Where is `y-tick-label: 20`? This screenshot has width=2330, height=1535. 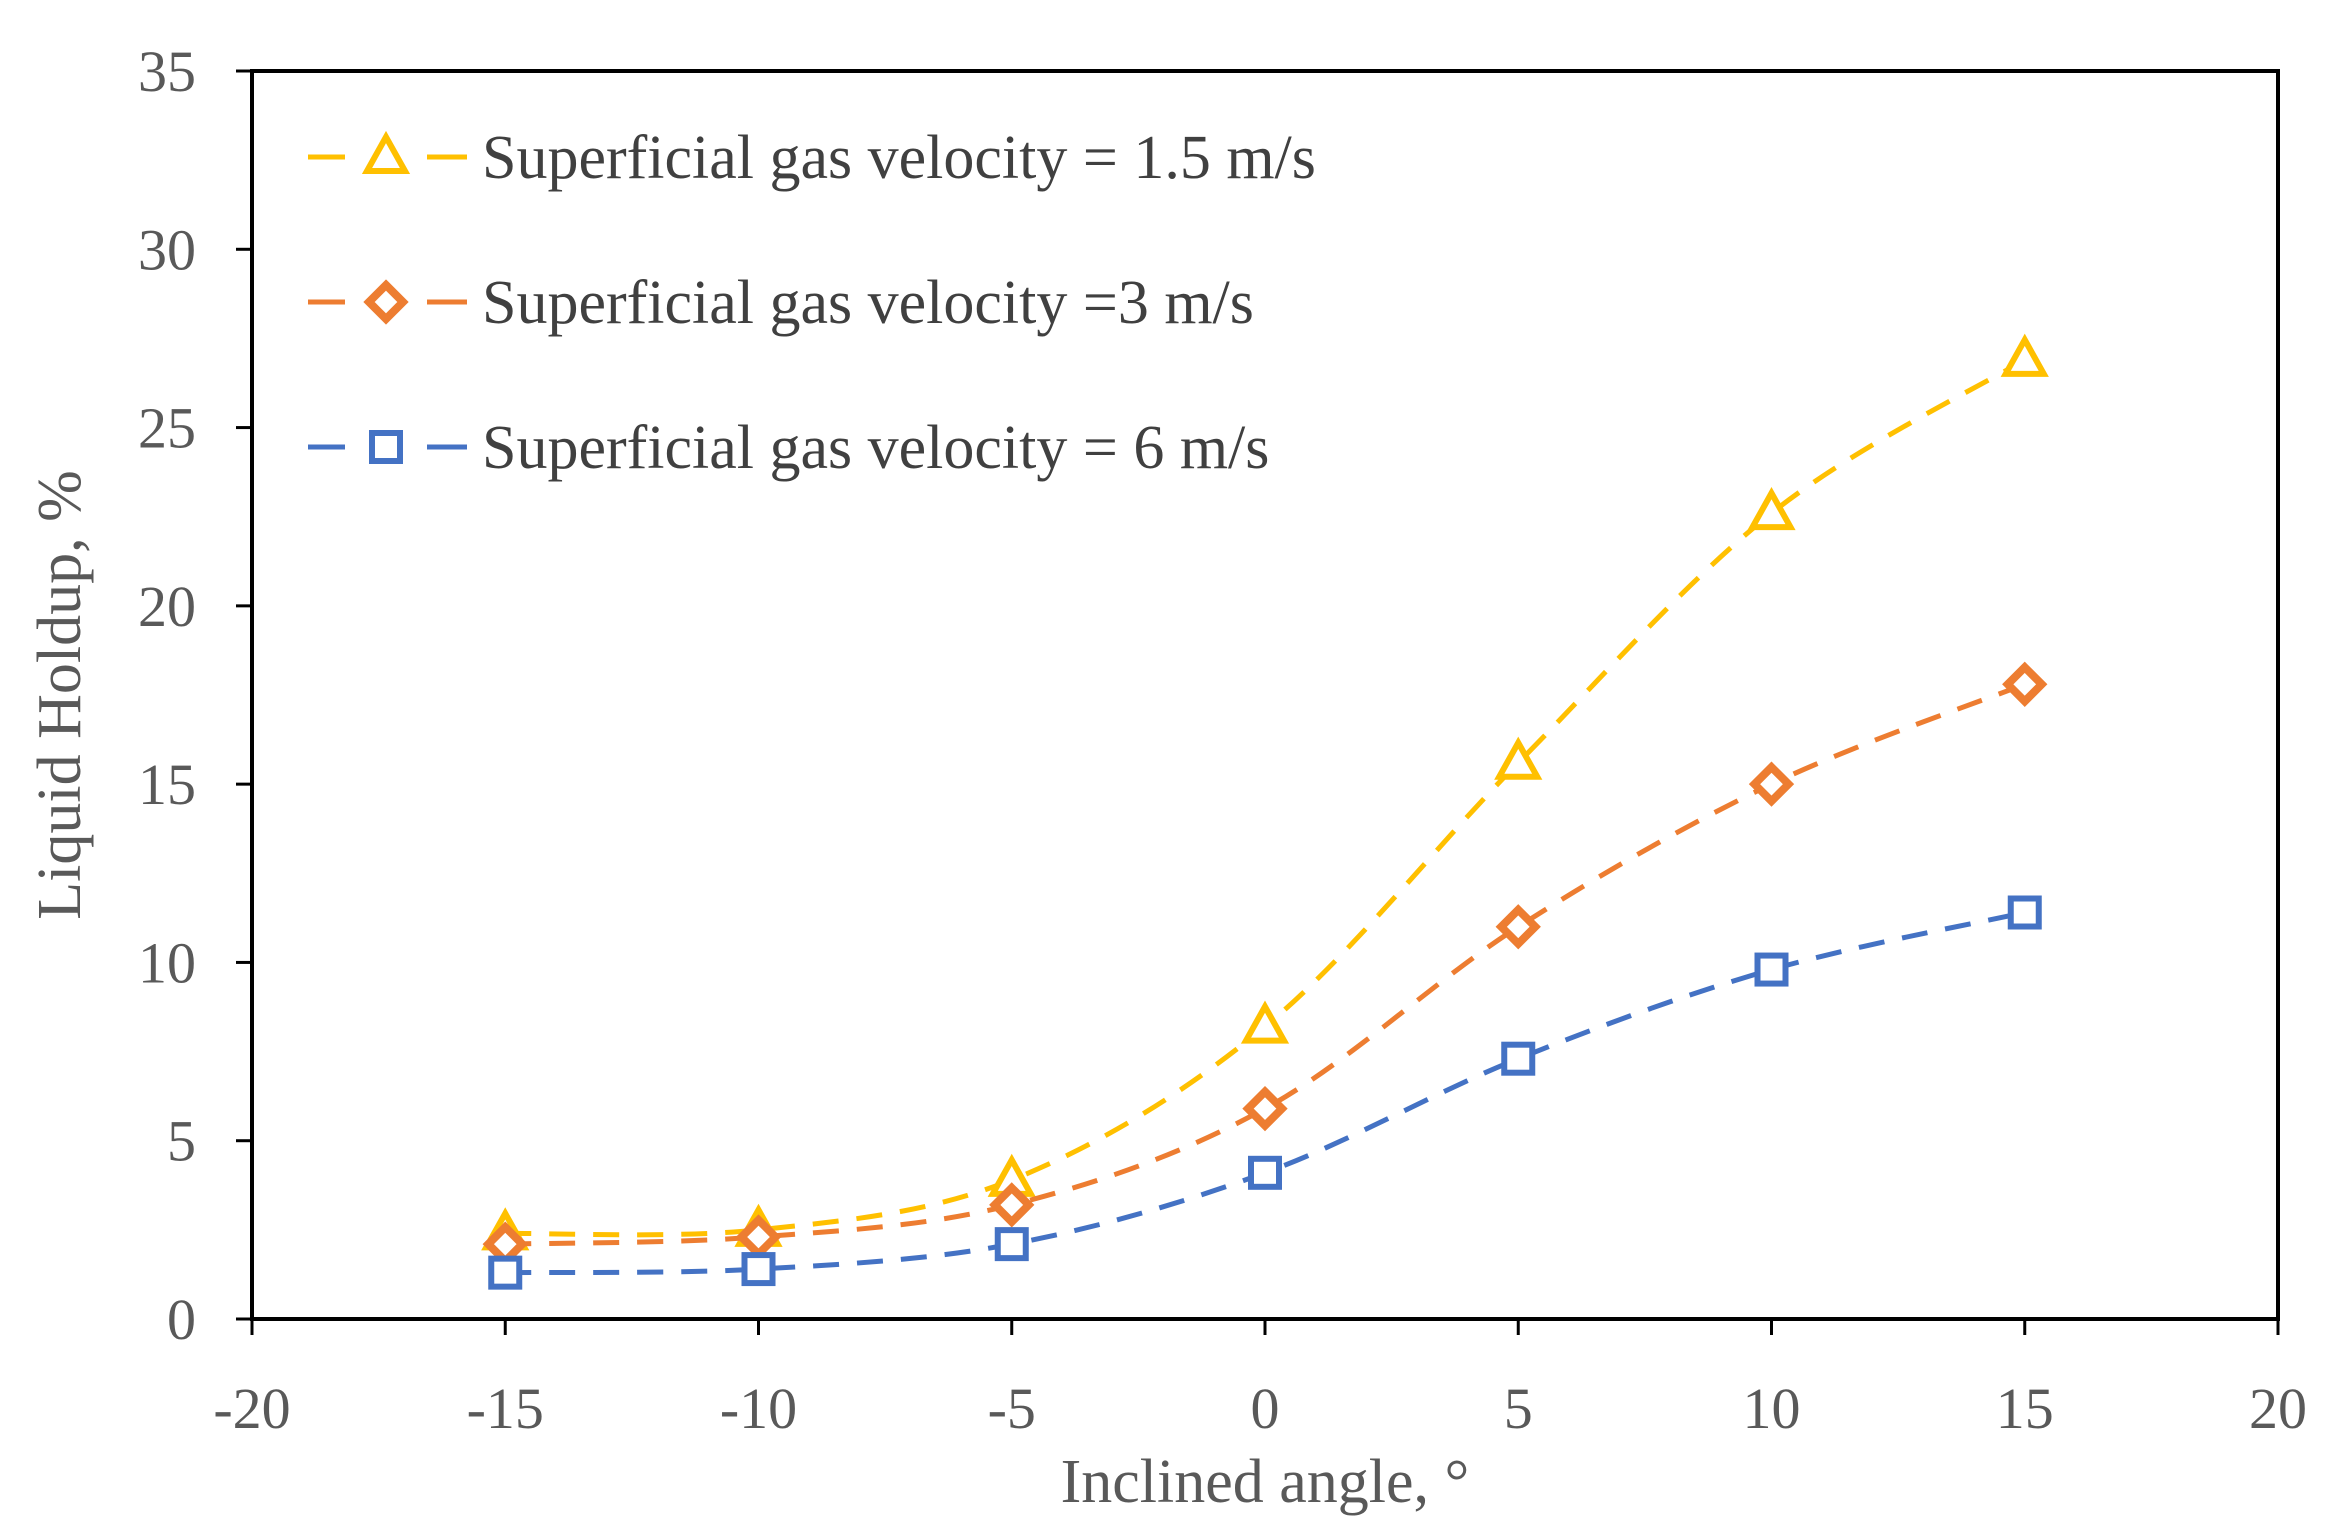
y-tick-label: 20 is located at coordinates (167, 606).